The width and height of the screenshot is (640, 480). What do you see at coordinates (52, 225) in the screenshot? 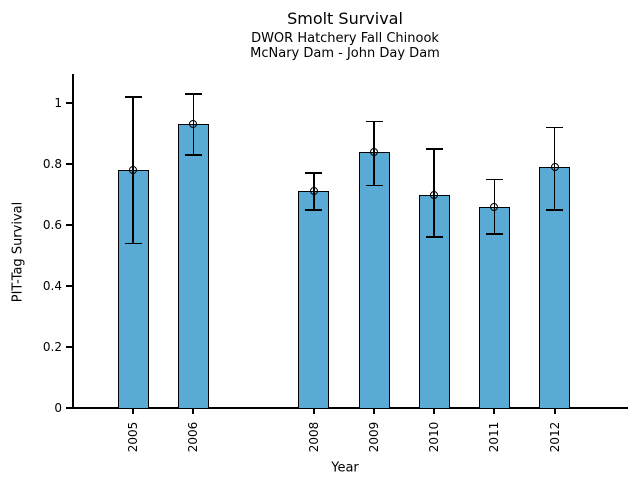
I see `y-tick-label: 0.6` at bounding box center [52, 225].